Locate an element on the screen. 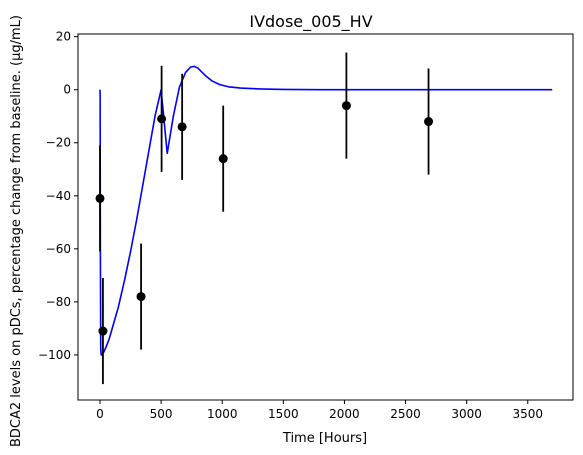 The image size is (583, 455). x-tick-label: 2000 is located at coordinates (344, 414).